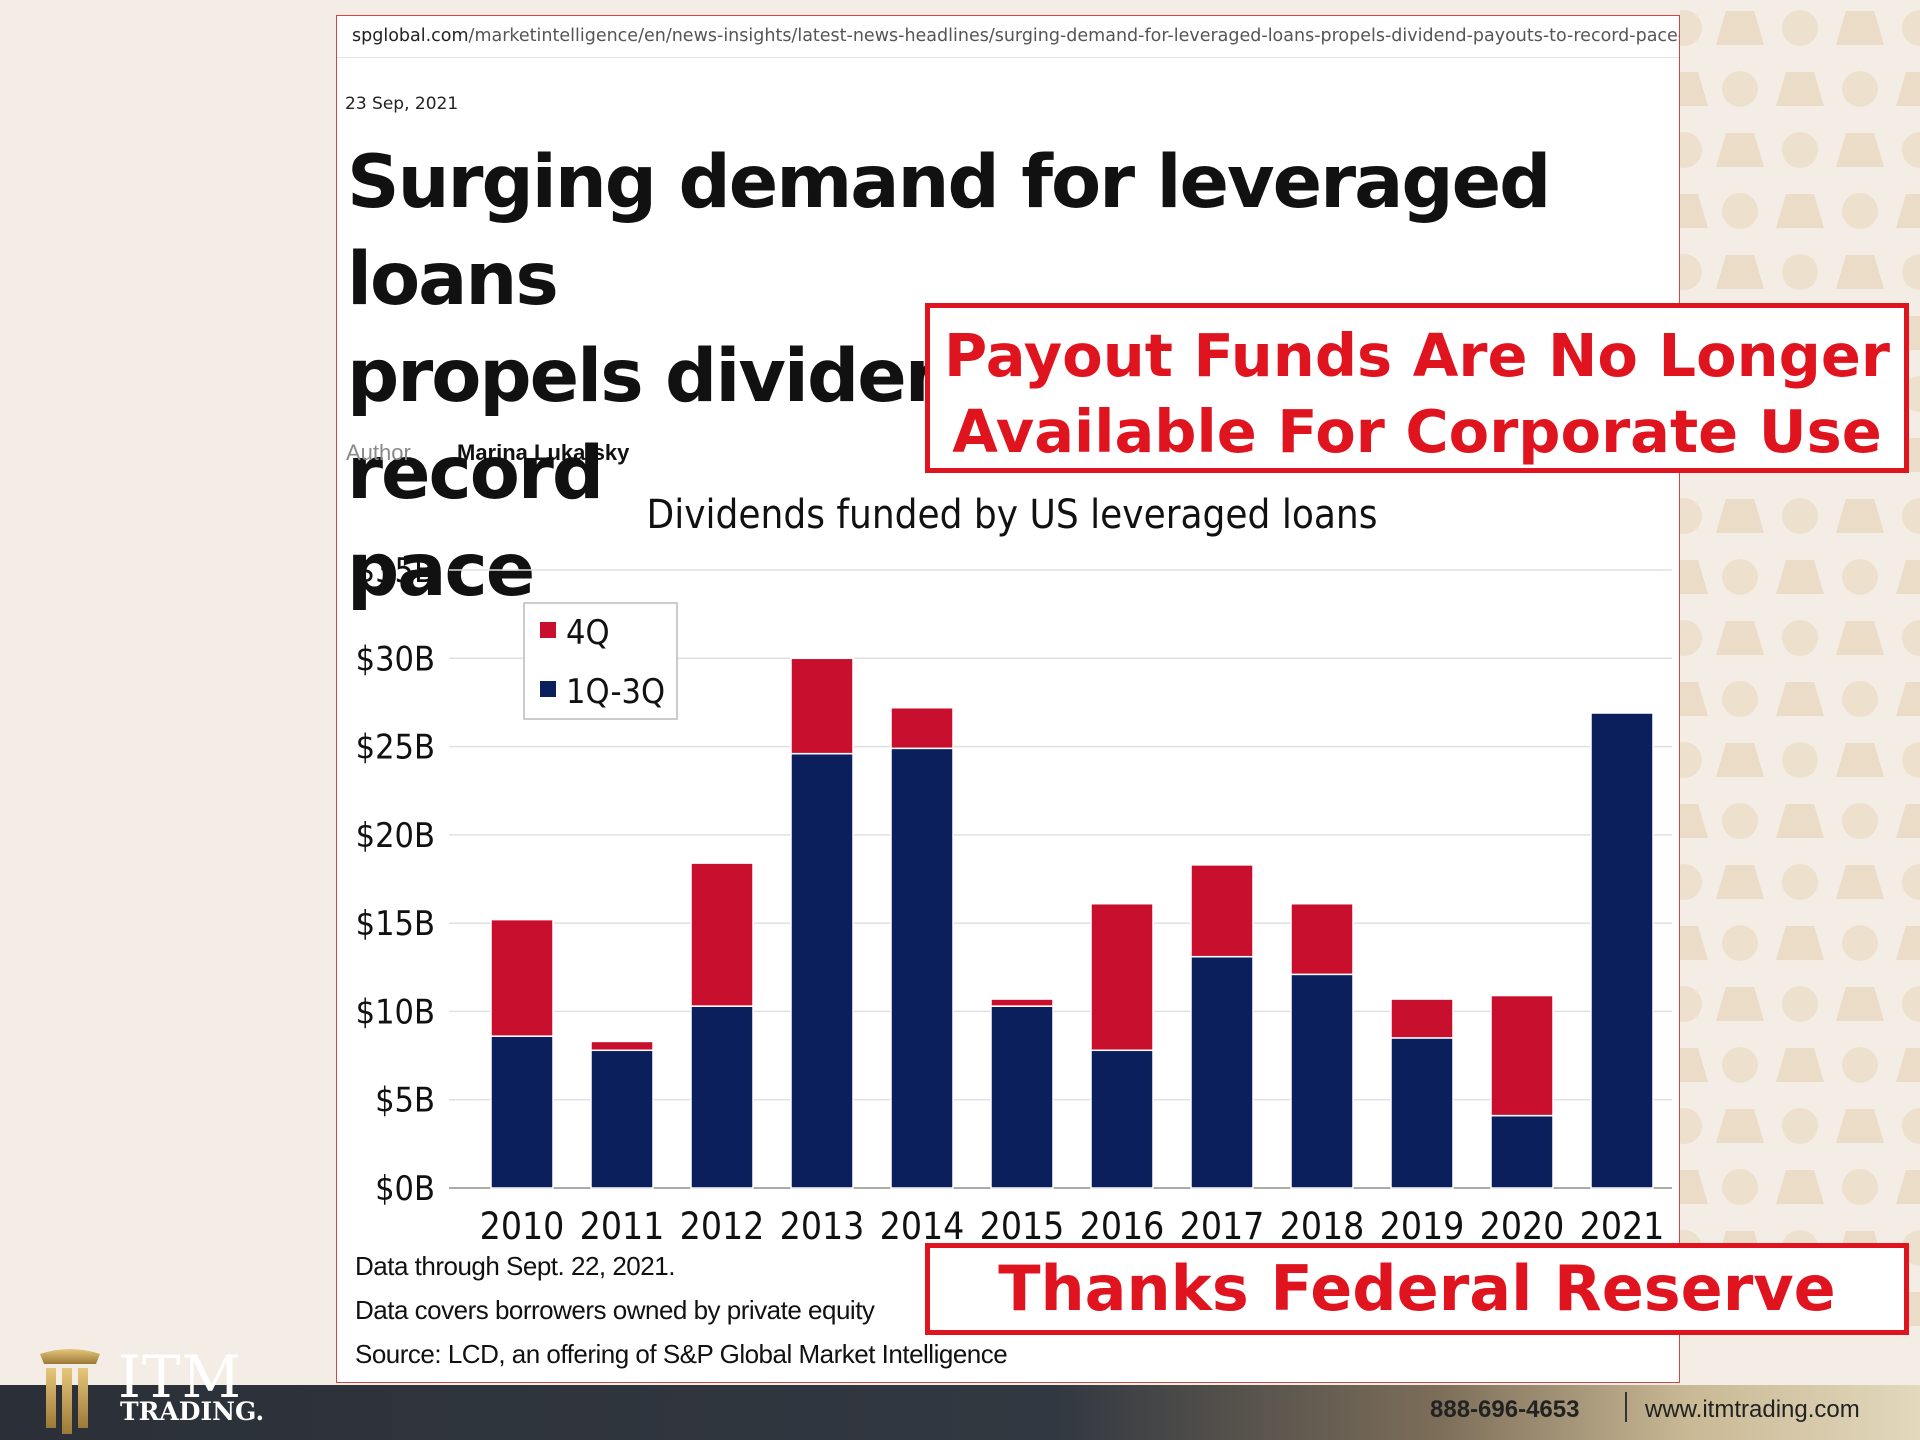 The width and height of the screenshot is (1920, 1440). What do you see at coordinates (1222, 911) in the screenshot?
I see `bar-4q-2017` at bounding box center [1222, 911].